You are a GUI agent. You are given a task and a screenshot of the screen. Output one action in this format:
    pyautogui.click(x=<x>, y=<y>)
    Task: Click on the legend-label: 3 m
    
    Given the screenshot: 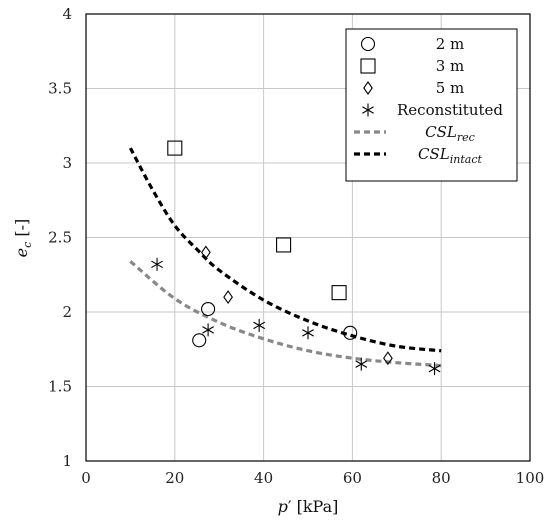 What is the action you would take?
    pyautogui.click(x=450, y=66)
    